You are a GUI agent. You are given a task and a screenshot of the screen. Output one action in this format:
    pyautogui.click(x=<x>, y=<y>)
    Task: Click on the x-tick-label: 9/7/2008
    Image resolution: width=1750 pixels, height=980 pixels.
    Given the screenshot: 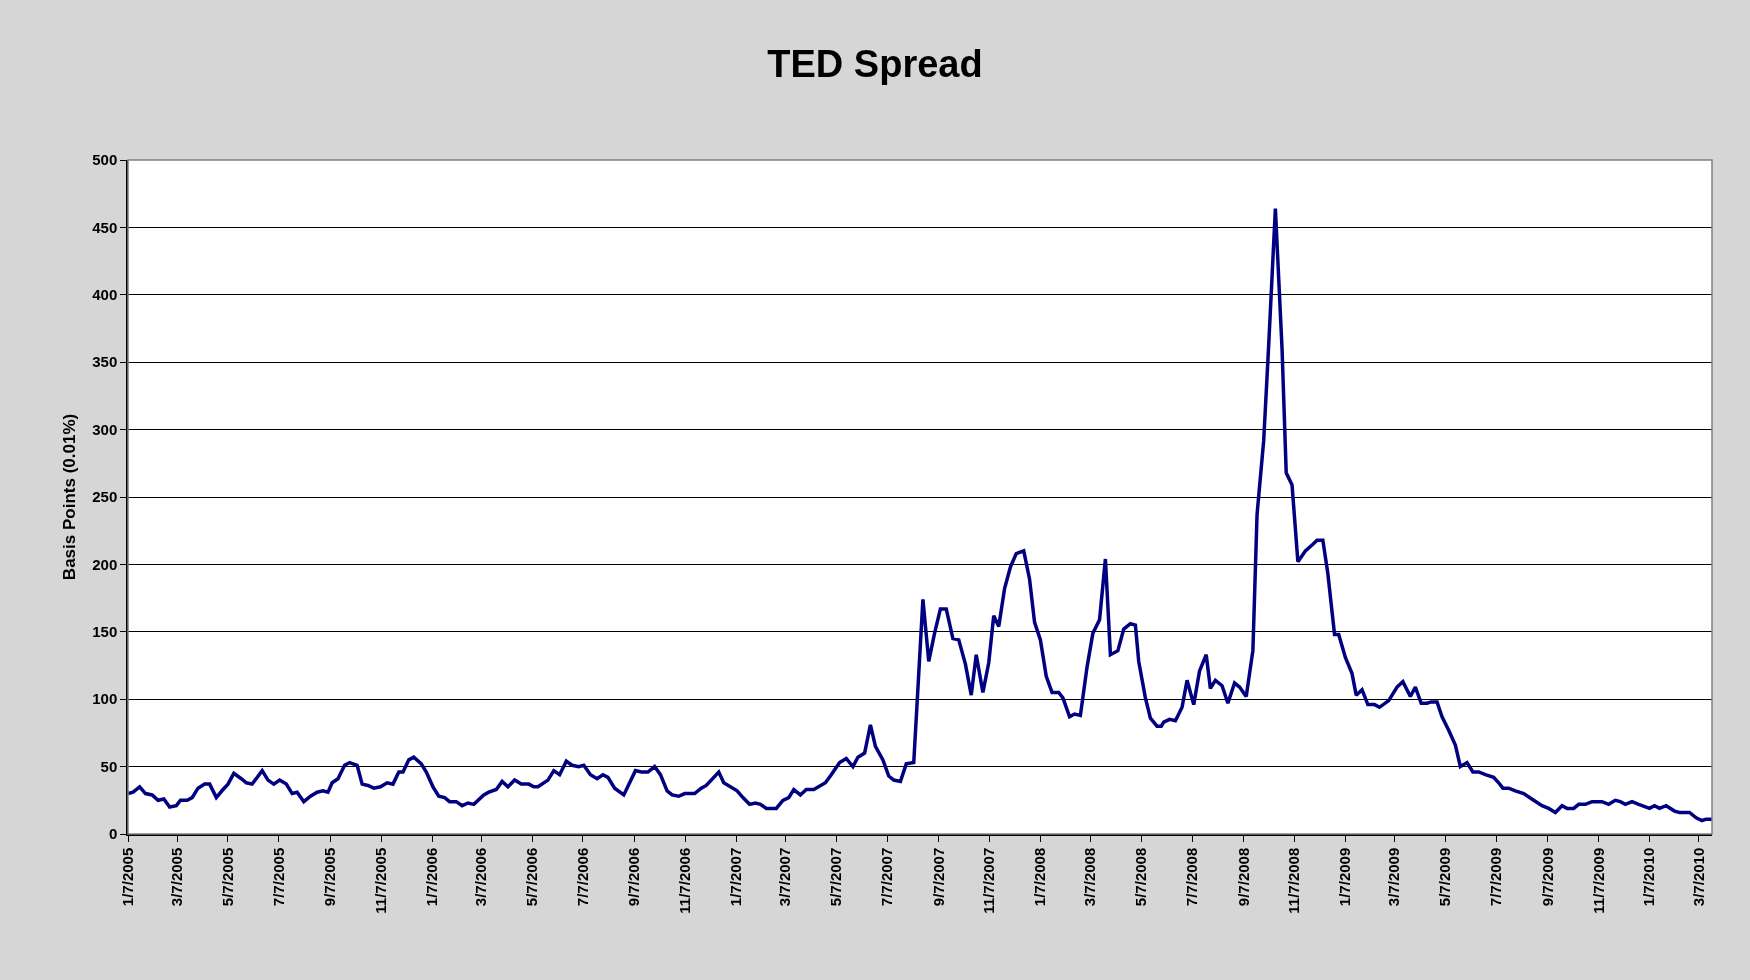 What is the action you would take?
    pyautogui.click(x=1243, y=877)
    